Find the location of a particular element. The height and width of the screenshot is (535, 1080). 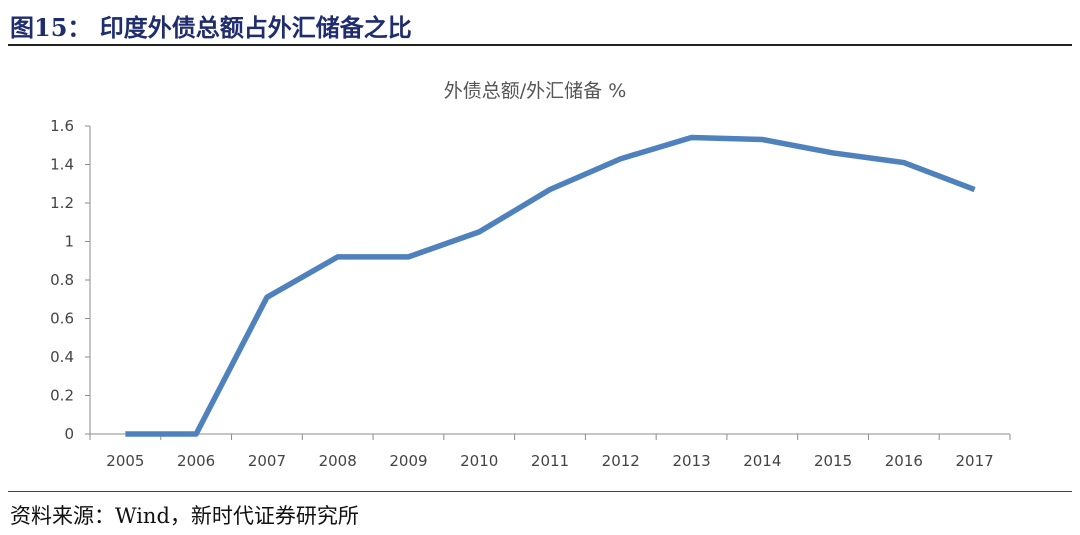

x-tick-label: 2014 is located at coordinates (762, 461).